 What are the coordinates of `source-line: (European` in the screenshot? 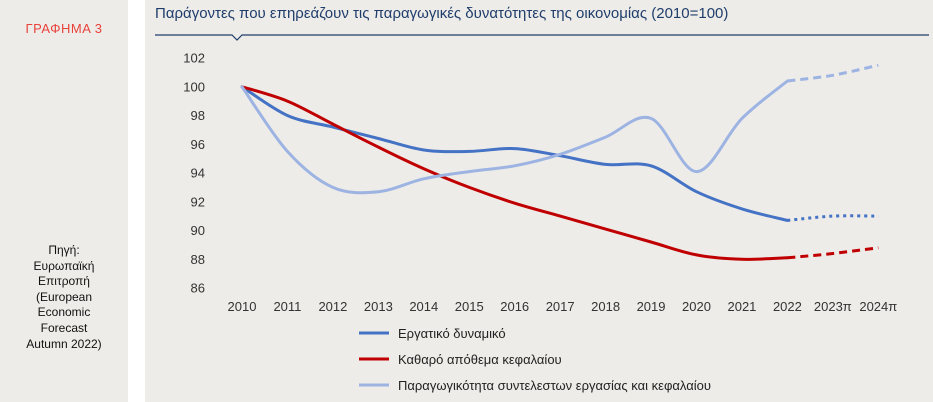 It's located at (64, 296).